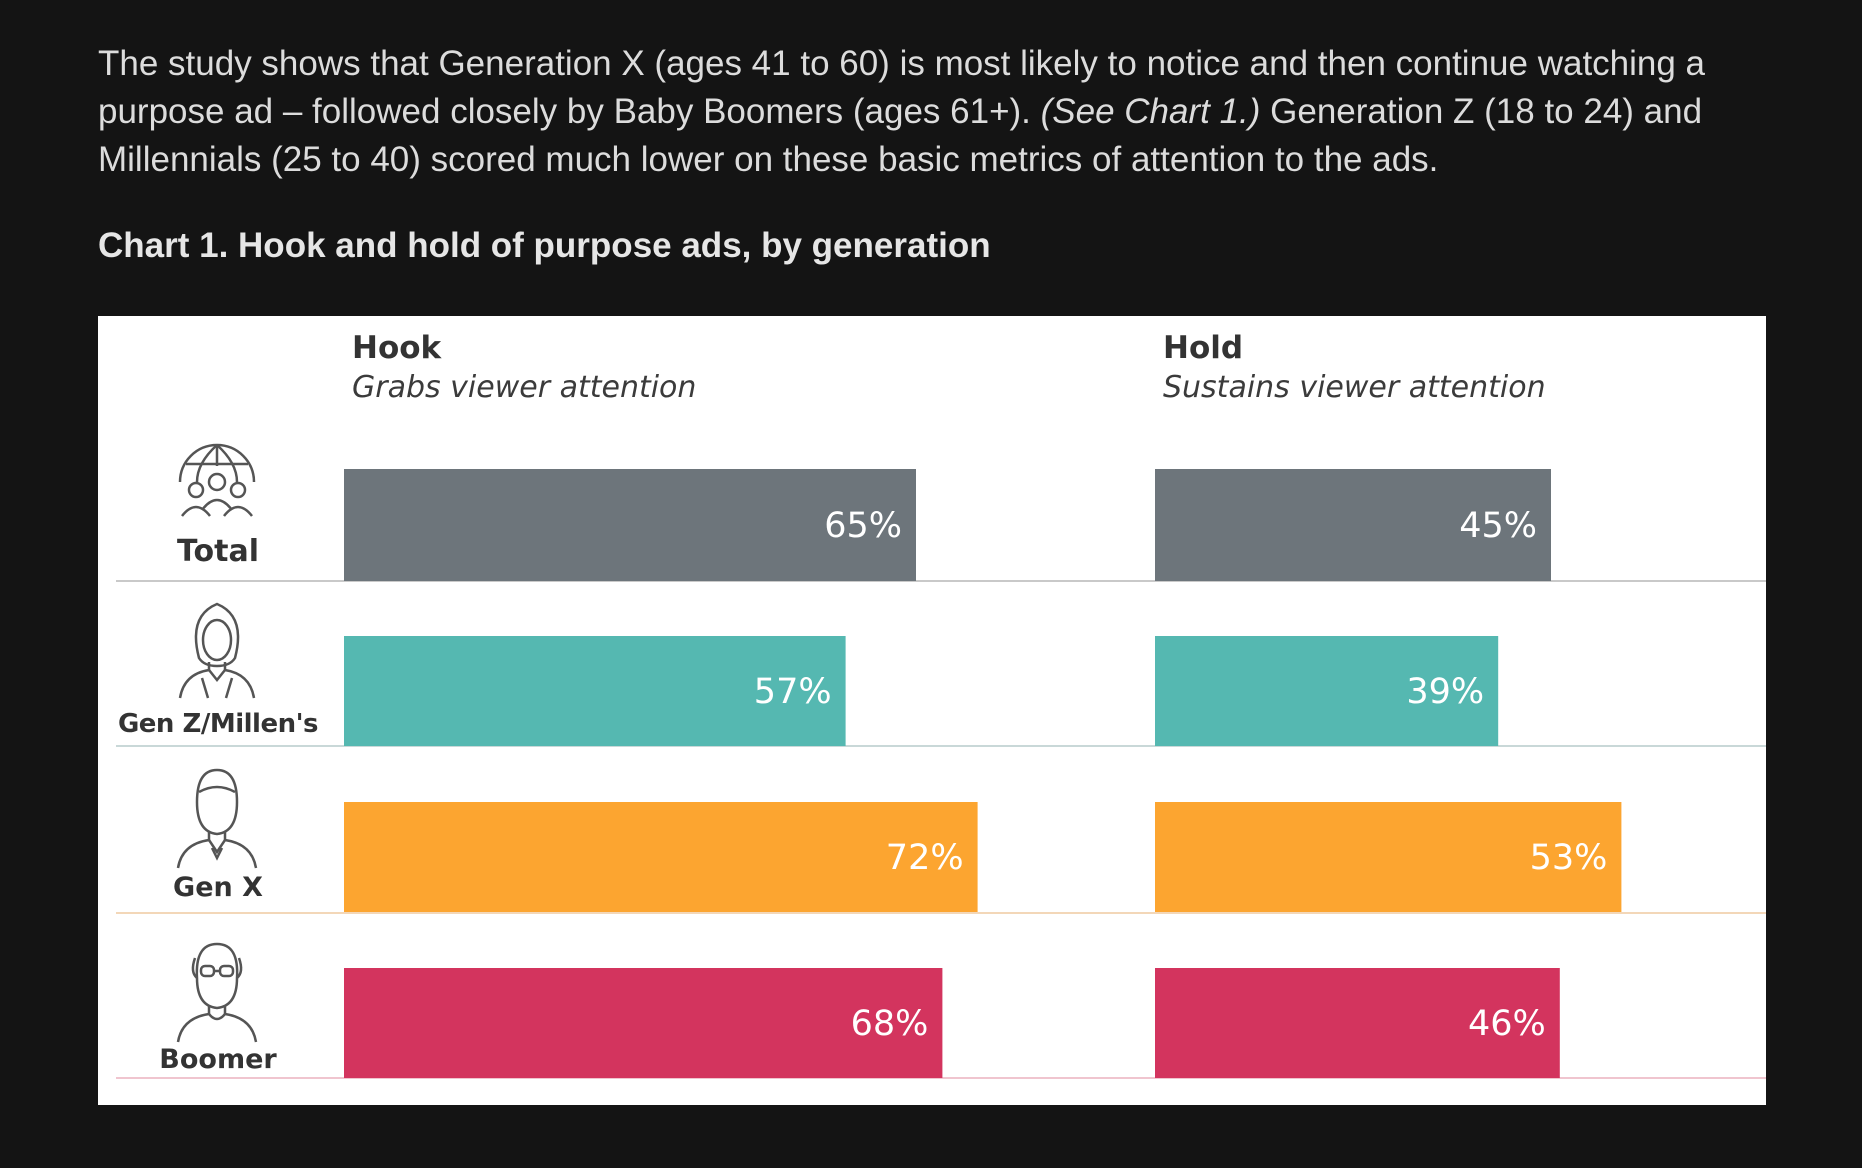 The width and height of the screenshot is (1862, 1168). Describe the element at coordinates (1354, 387) in the screenshot. I see `hold-subtitle: Sustains viewer attention` at that location.